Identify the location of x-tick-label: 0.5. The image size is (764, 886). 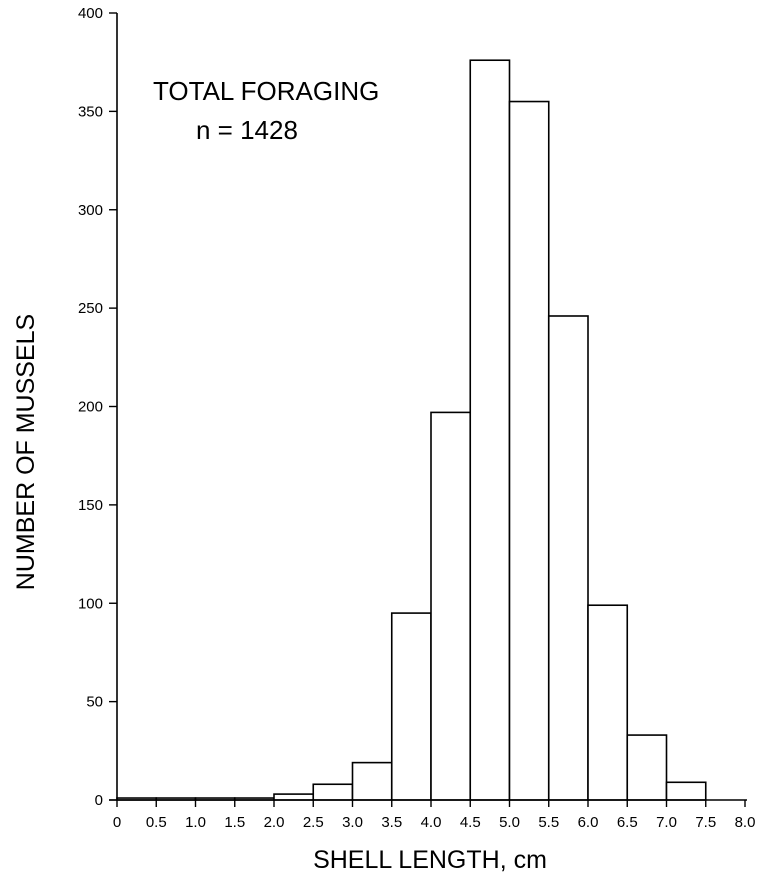
(156, 822).